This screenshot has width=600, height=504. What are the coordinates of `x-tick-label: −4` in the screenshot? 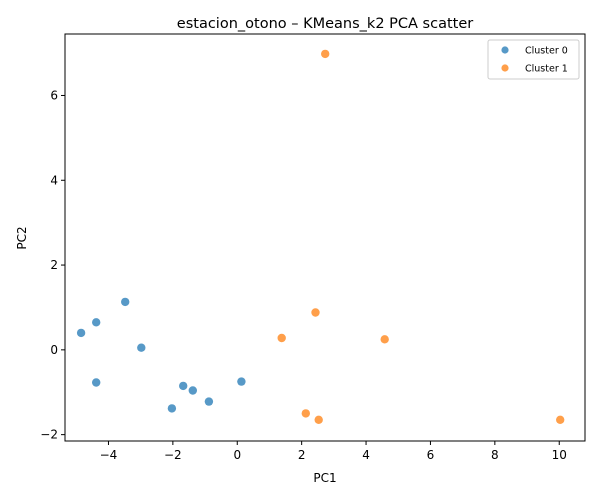 It's located at (109, 455).